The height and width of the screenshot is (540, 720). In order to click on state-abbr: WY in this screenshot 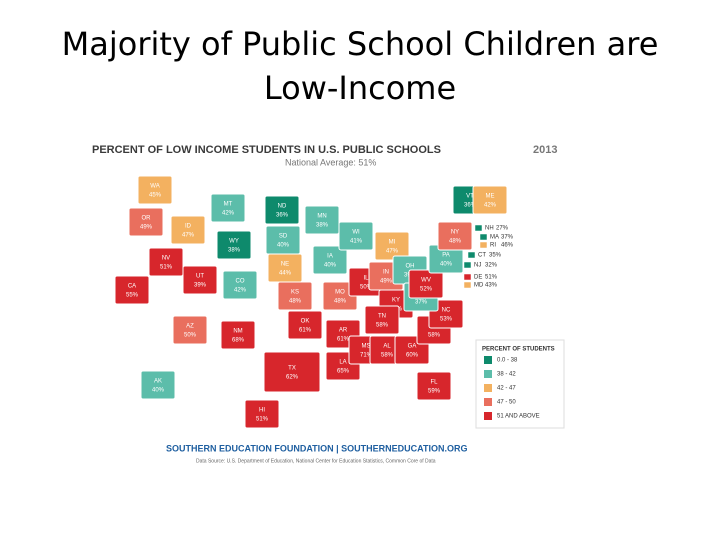, I will do `click(234, 242)`.